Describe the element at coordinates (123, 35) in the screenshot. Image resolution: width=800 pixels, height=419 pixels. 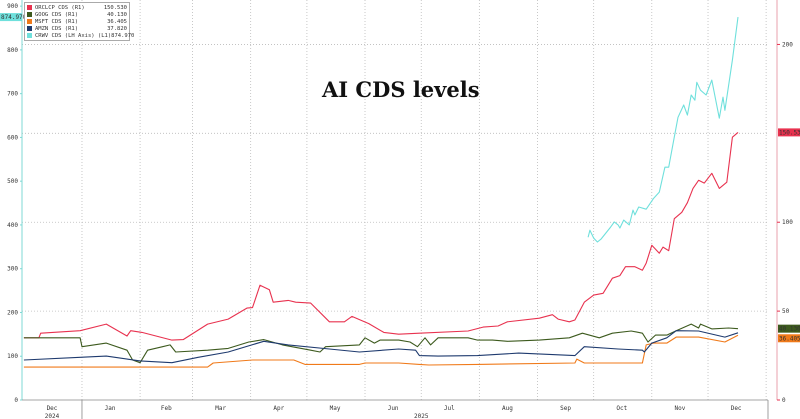
I see `legend-value: 874.970` at that location.